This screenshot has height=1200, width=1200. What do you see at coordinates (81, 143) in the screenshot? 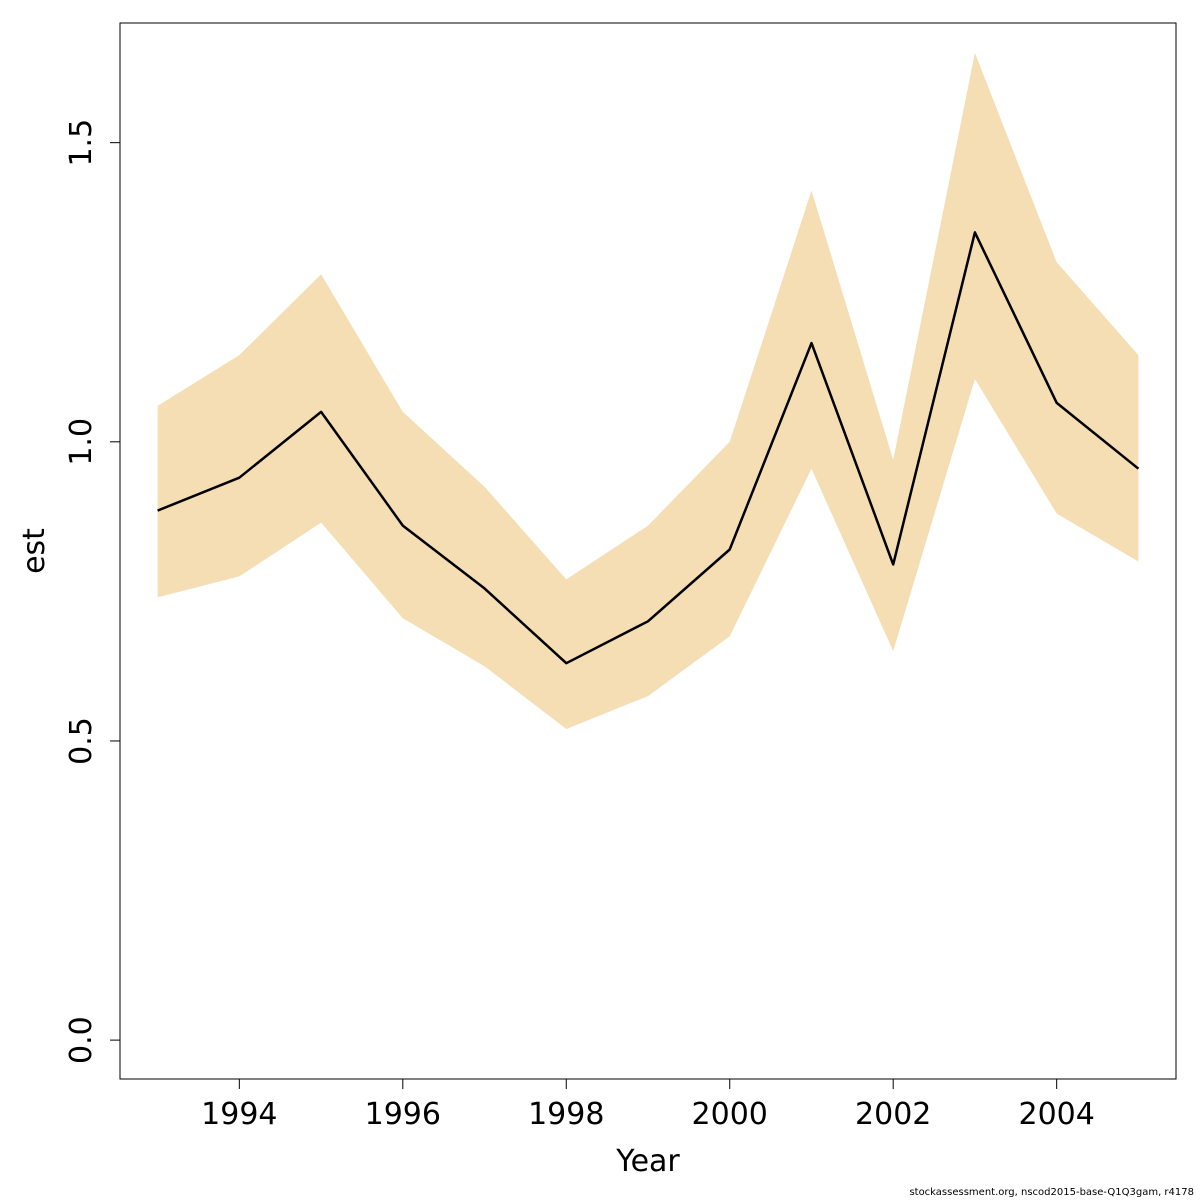
I see `y-tick-label-1.5: 1.5` at bounding box center [81, 143].